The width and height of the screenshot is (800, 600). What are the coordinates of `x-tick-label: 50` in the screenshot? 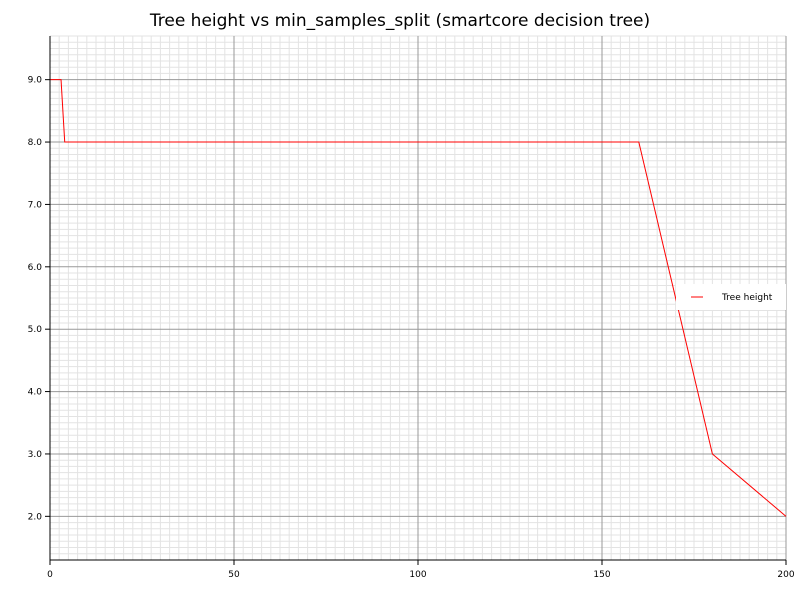 It's located at (234, 575).